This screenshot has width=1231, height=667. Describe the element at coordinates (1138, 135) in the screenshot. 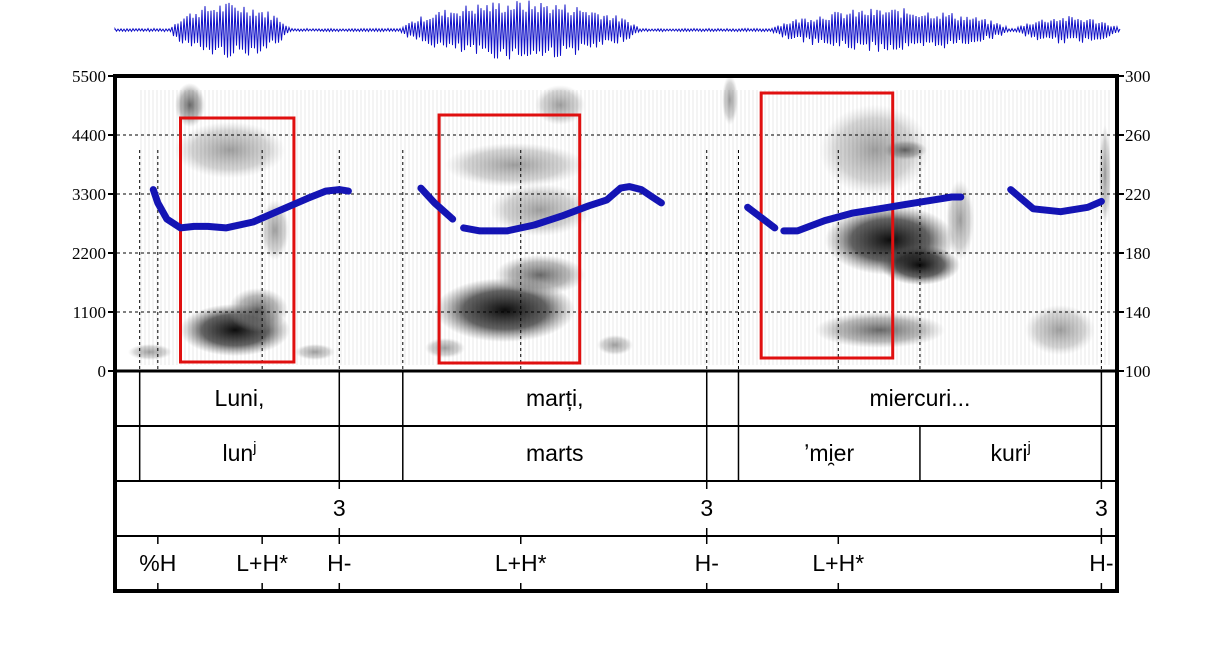

I see `right-axis-tick-label: 260` at that location.